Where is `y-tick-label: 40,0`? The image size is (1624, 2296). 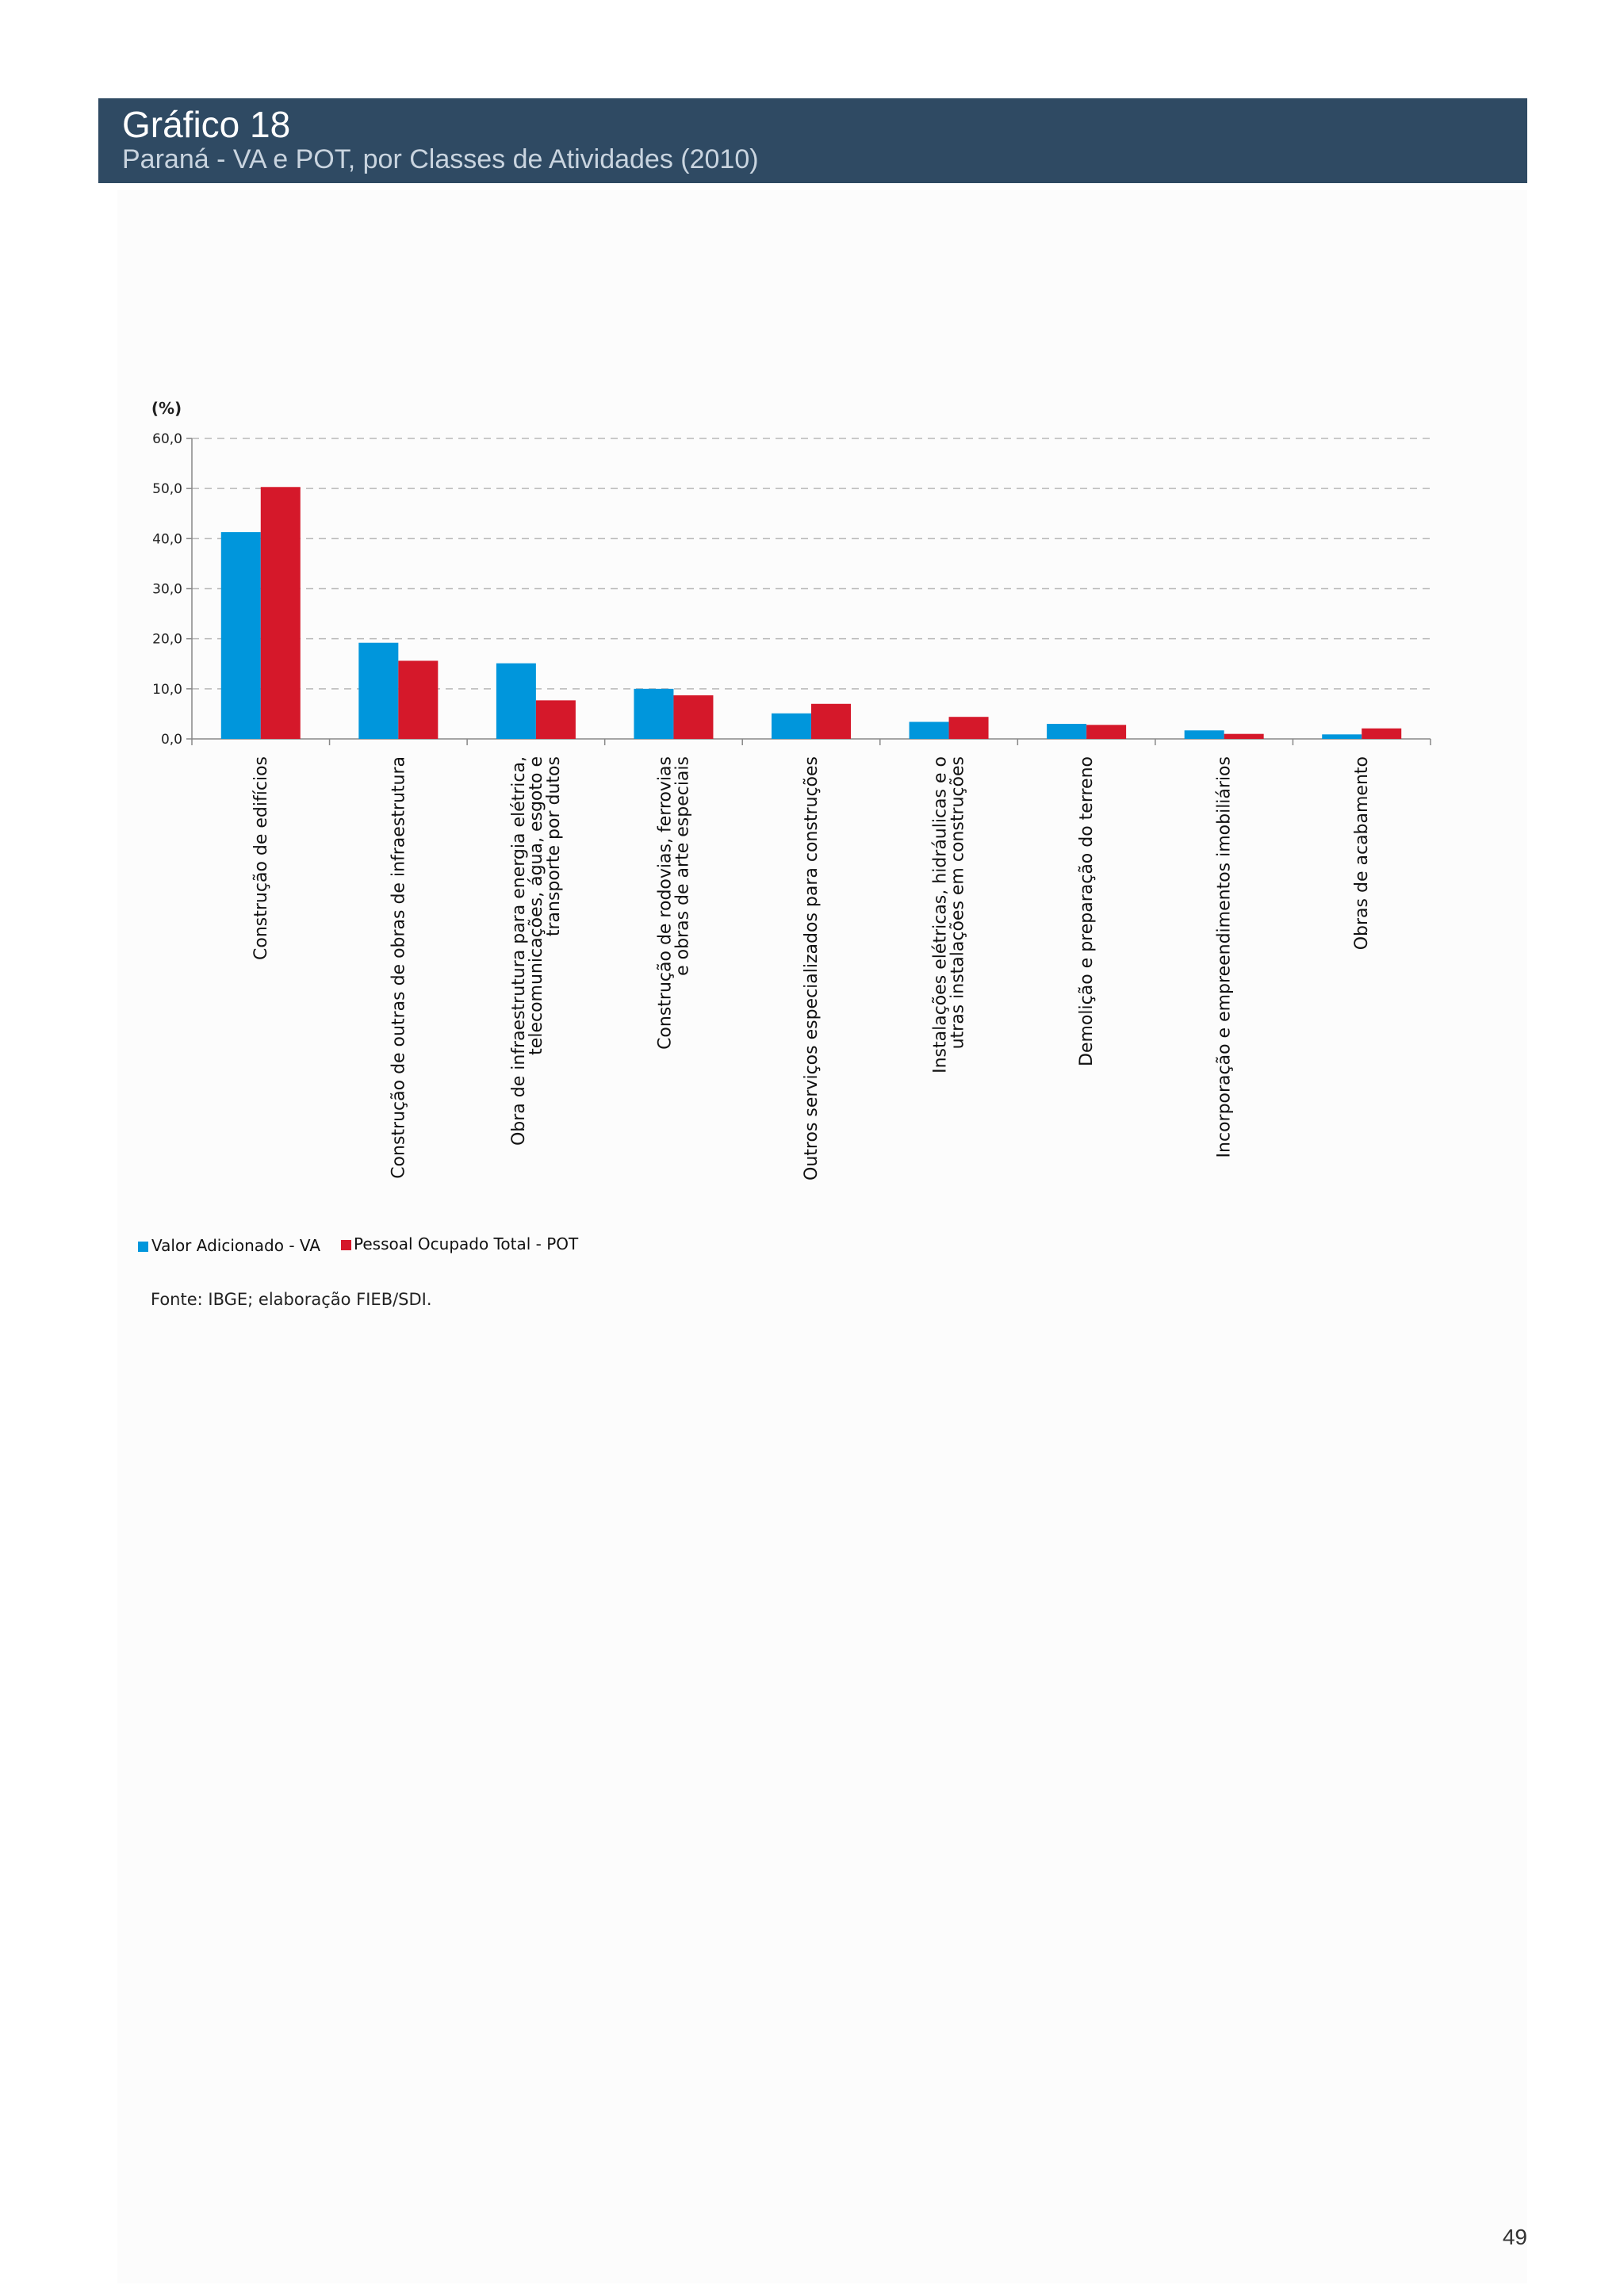
y-tick-label: 40,0 is located at coordinates (167, 539).